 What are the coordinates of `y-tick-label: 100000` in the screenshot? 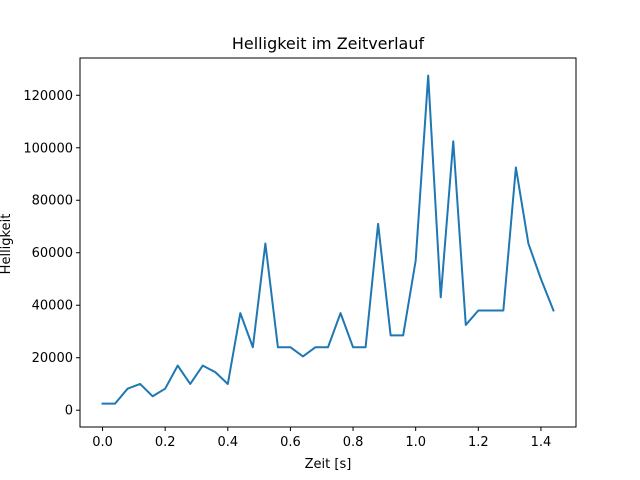 It's located at (48, 148).